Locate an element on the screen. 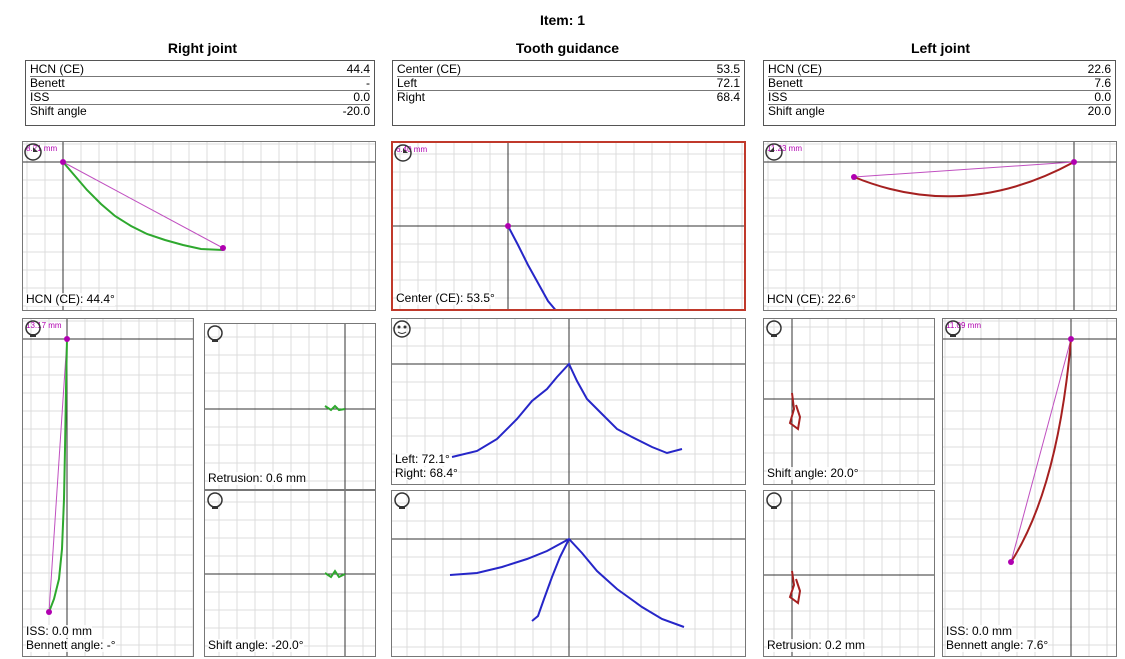  face-icon is located at coordinates (402, 329).